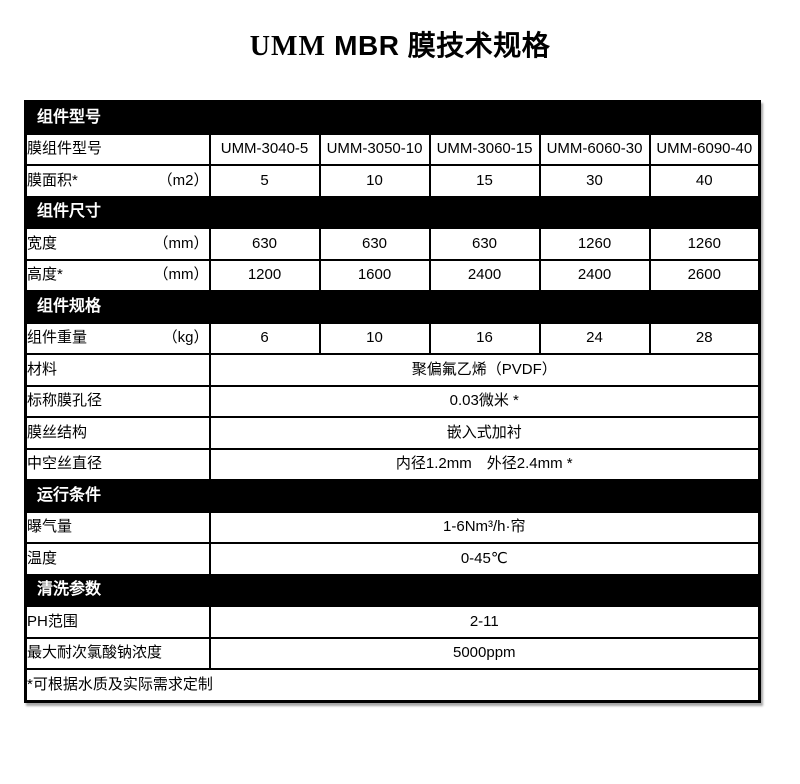 The height and width of the screenshot is (784, 800). I want to click on span-value-cell: 0.03微米 *, so click(484, 401).